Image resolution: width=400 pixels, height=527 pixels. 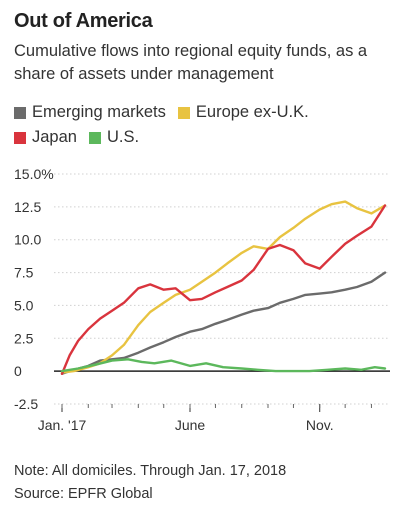 What do you see at coordinates (190, 425) in the screenshot?
I see `x-tick-label: June` at bounding box center [190, 425].